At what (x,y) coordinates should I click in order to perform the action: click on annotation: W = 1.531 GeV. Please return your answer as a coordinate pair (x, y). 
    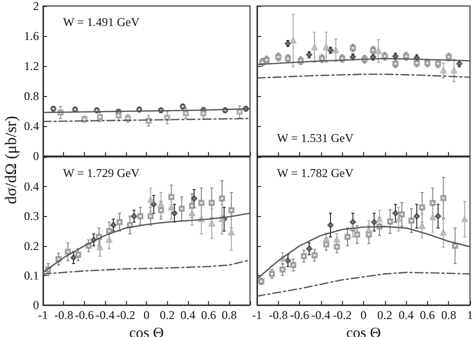
    Looking at the image, I should click on (315, 138).